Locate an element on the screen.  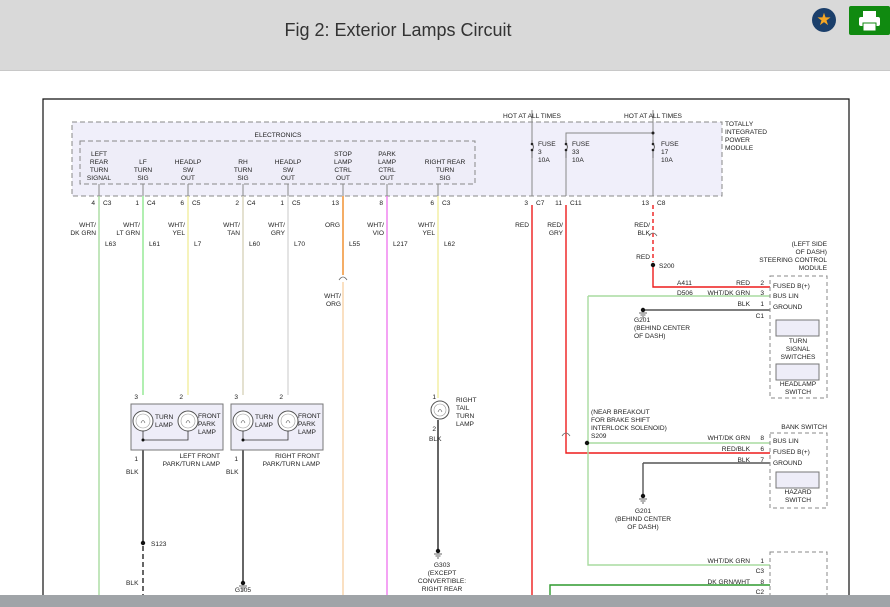
splice-label: (NEAR BREAKOUT is located at coordinates (620, 412).